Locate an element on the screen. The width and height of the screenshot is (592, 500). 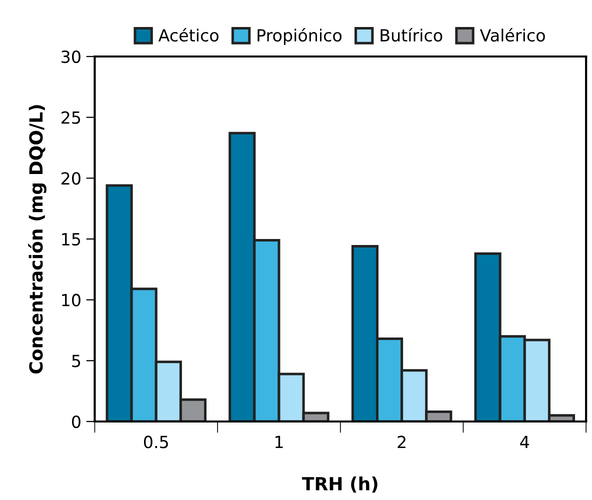
legend-label: Butírico is located at coordinates (411, 35).